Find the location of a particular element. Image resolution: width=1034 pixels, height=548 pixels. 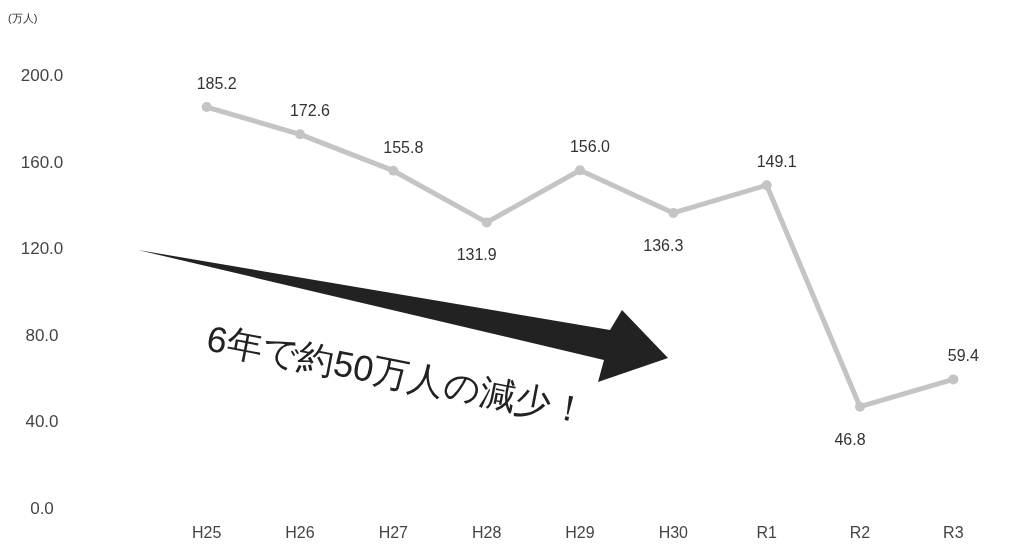

text: 156.0 is located at coordinates (590, 147).